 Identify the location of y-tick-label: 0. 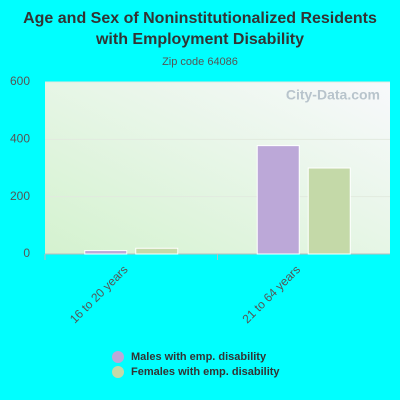
(26, 253).